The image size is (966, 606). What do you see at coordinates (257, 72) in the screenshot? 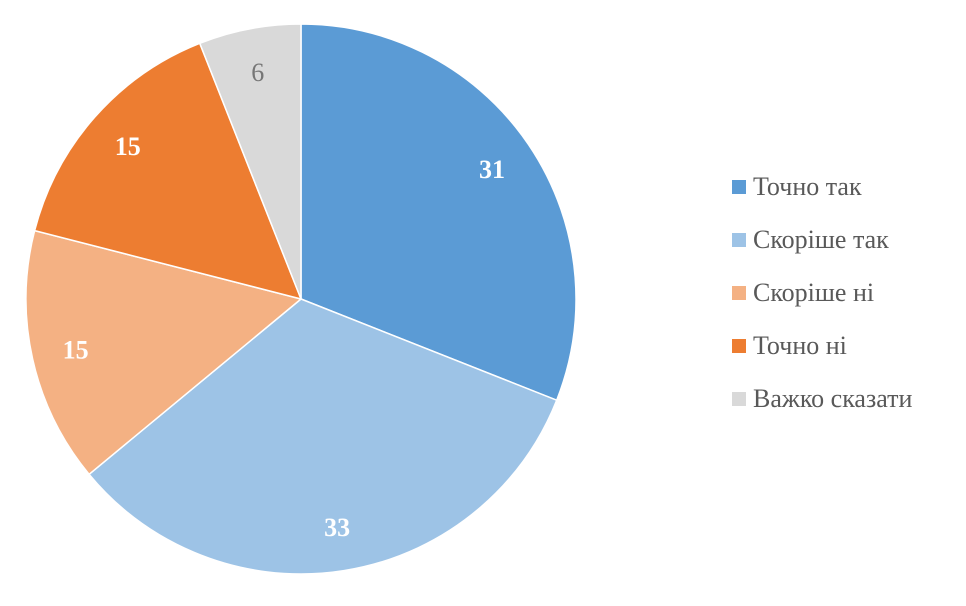
I see `data-label: 6` at bounding box center [257, 72].